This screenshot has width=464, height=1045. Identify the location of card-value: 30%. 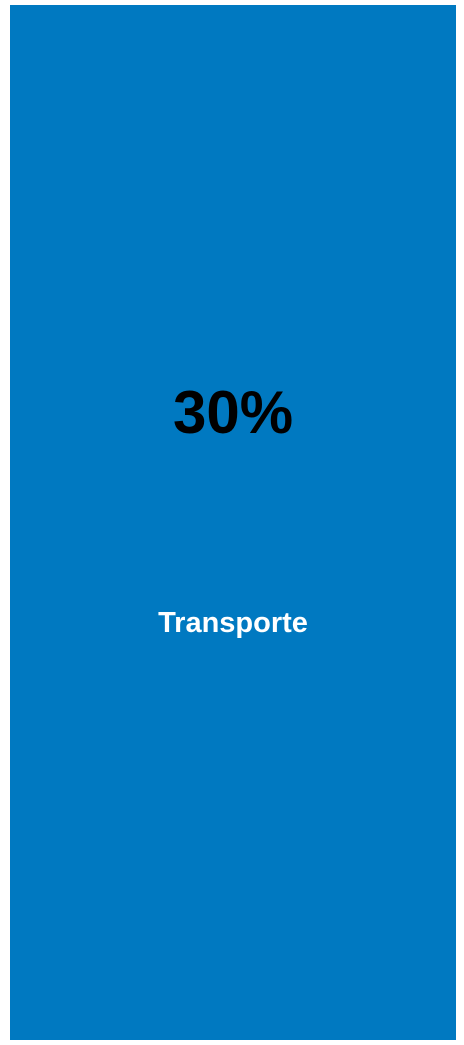
(233, 412).